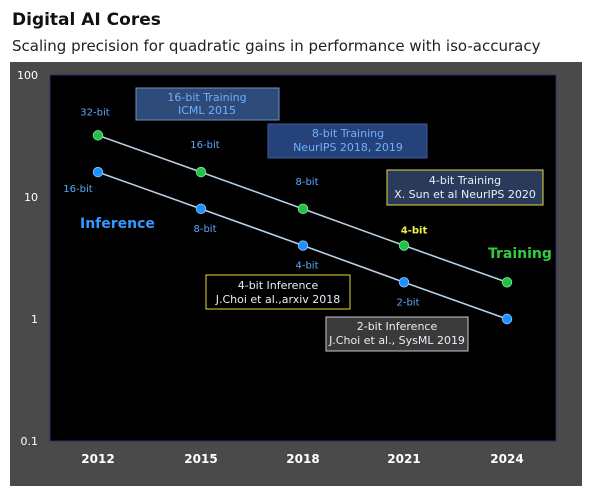 Image resolution: width=600 pixels, height=498 pixels. Describe the element at coordinates (117, 224) in the screenshot. I see `series-label-inference: Inference` at that location.